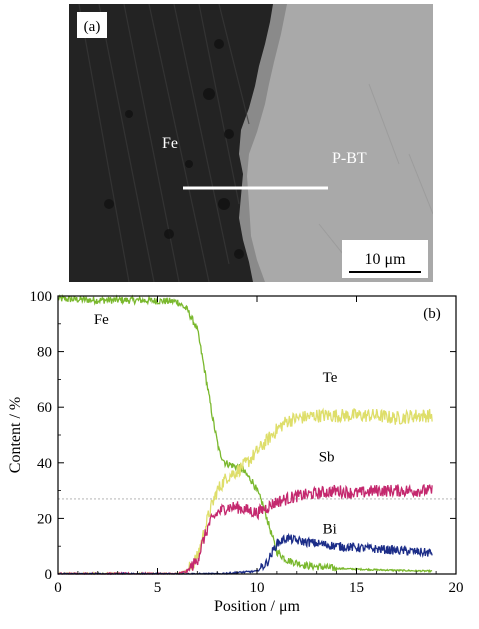 The image size is (479, 629). Describe the element at coordinates (245, 554) in the screenshot. I see `series-line-bi` at that location.